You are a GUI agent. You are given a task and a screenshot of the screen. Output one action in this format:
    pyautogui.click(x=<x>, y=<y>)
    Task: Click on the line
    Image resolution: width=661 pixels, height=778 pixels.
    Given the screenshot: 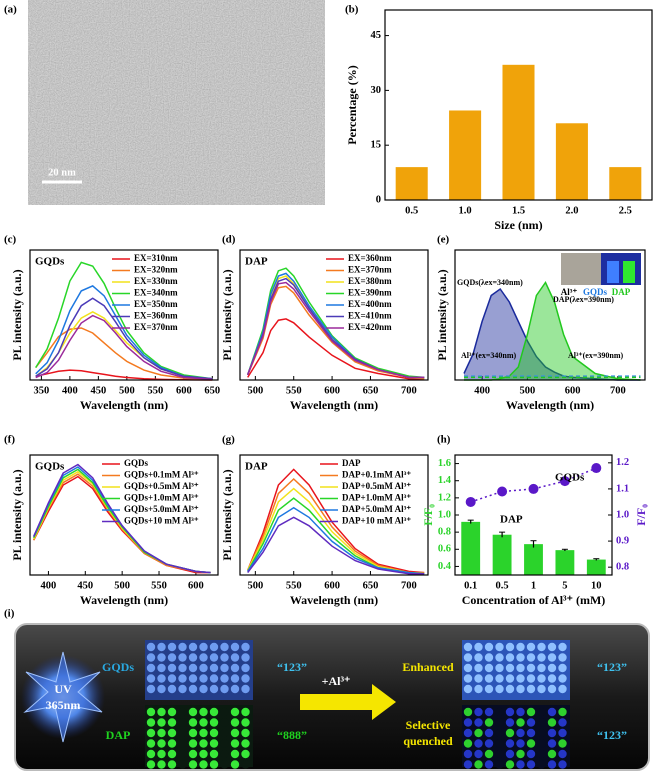 What is the action you would take?
    pyautogui.click(x=336, y=349)
    